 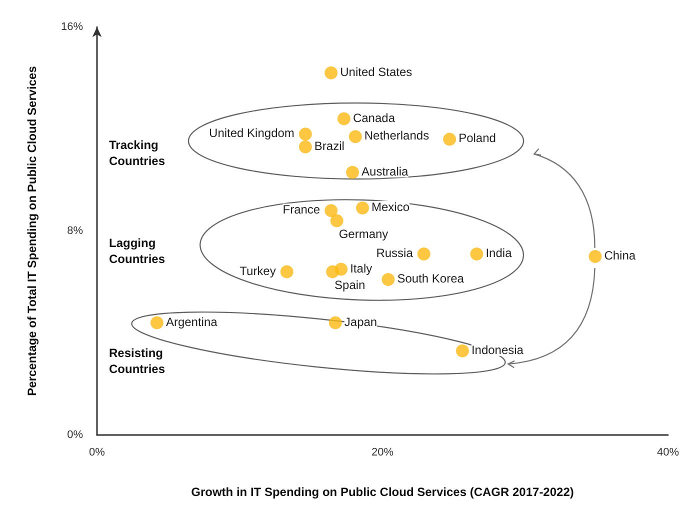 I want to click on y-tick-label: 16%, so click(x=72, y=27).